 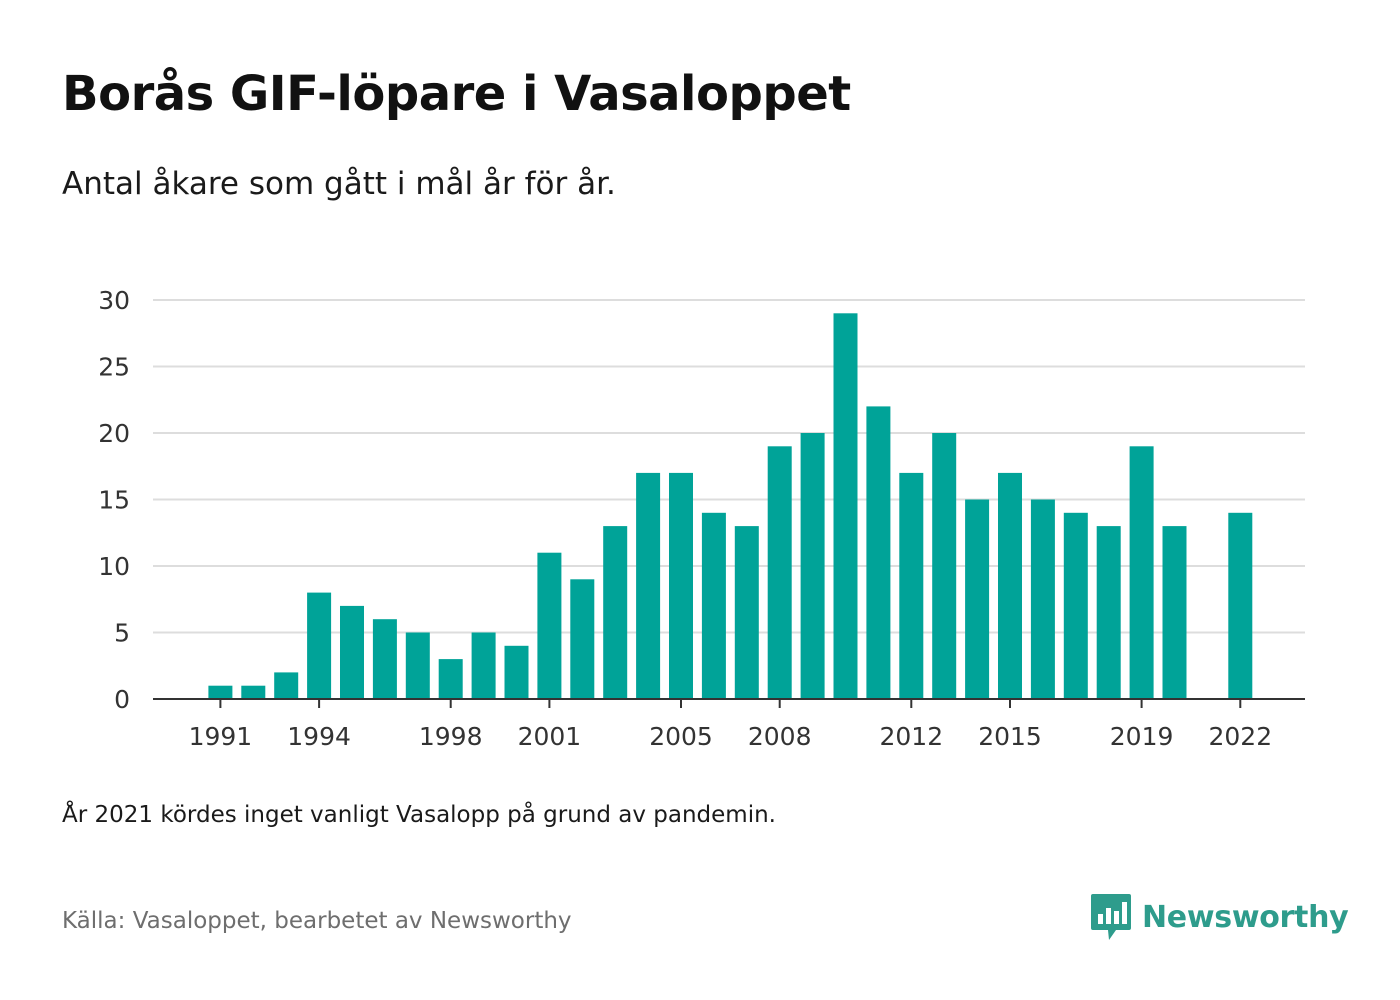 What do you see at coordinates (417, 665) in the screenshot?
I see `bar-1997` at bounding box center [417, 665].